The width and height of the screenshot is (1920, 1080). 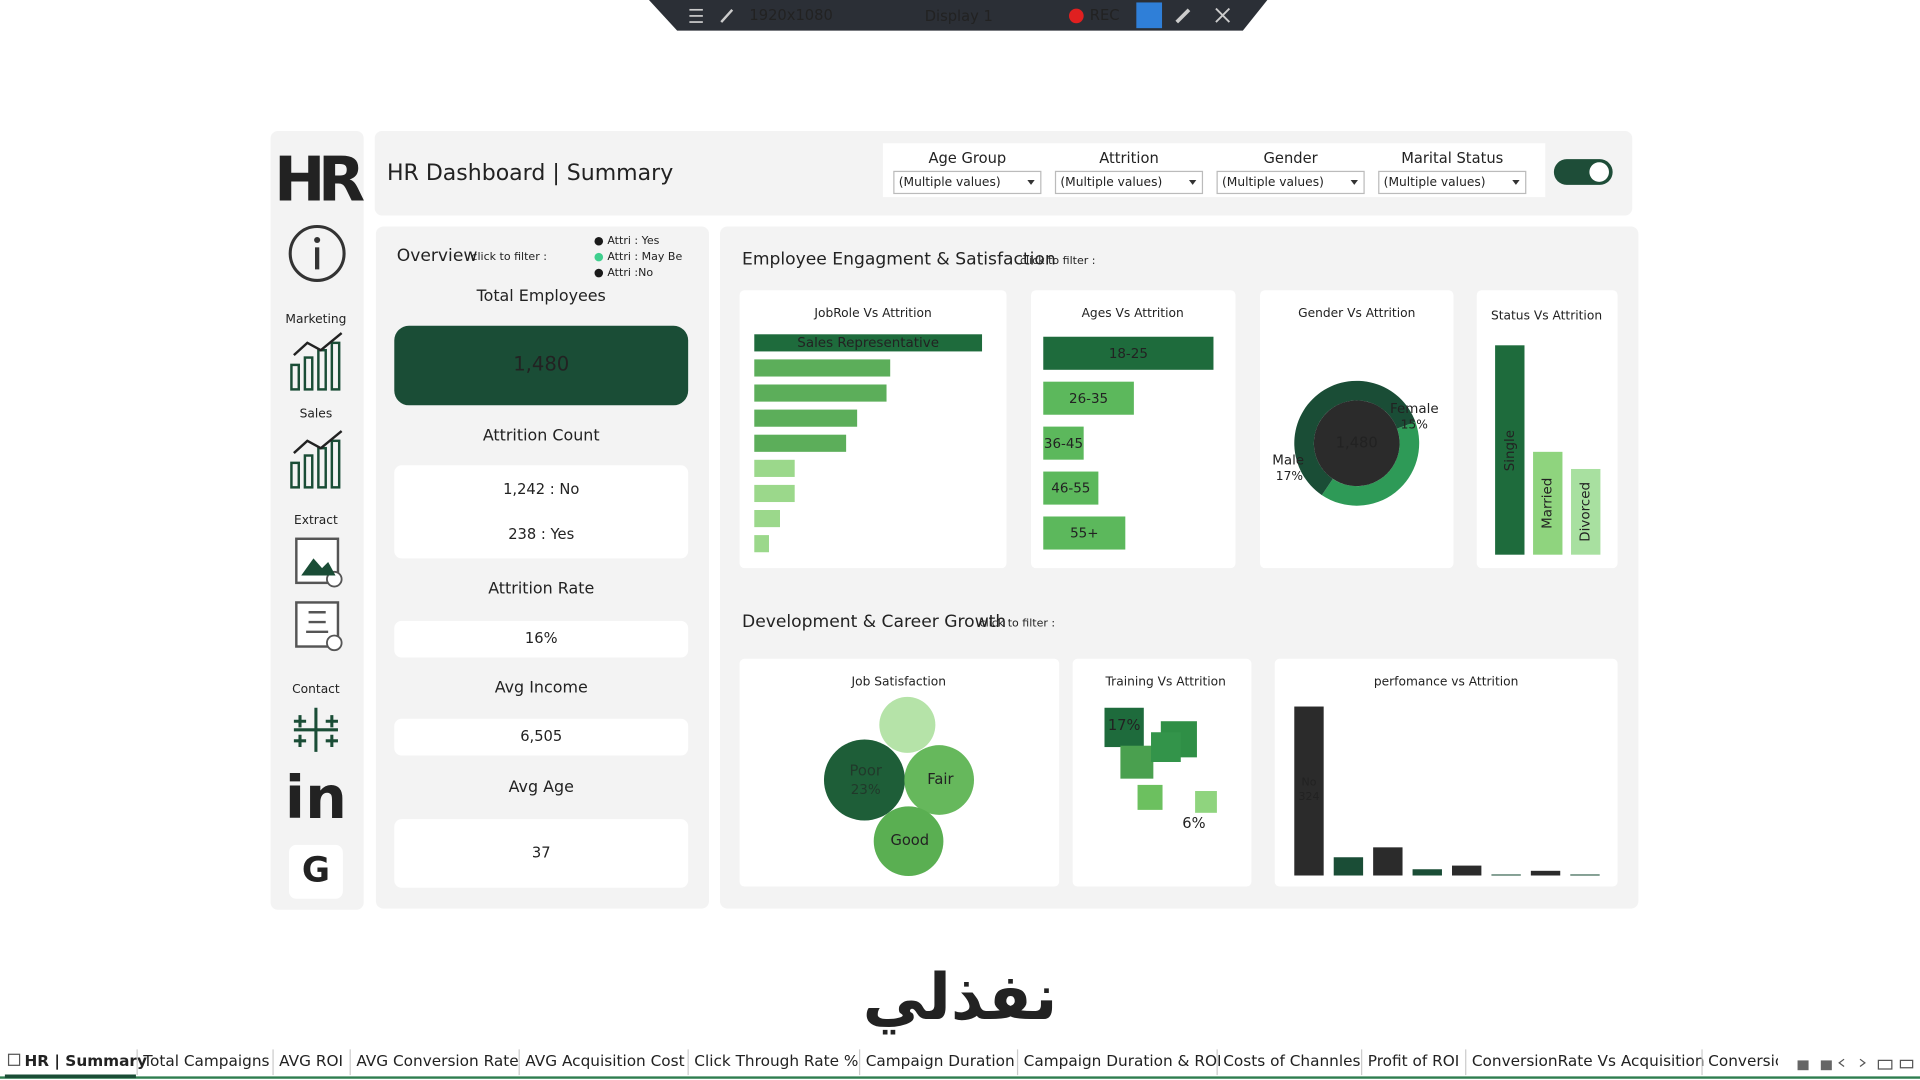 I want to click on bar-label: Single, so click(x=1510, y=450).